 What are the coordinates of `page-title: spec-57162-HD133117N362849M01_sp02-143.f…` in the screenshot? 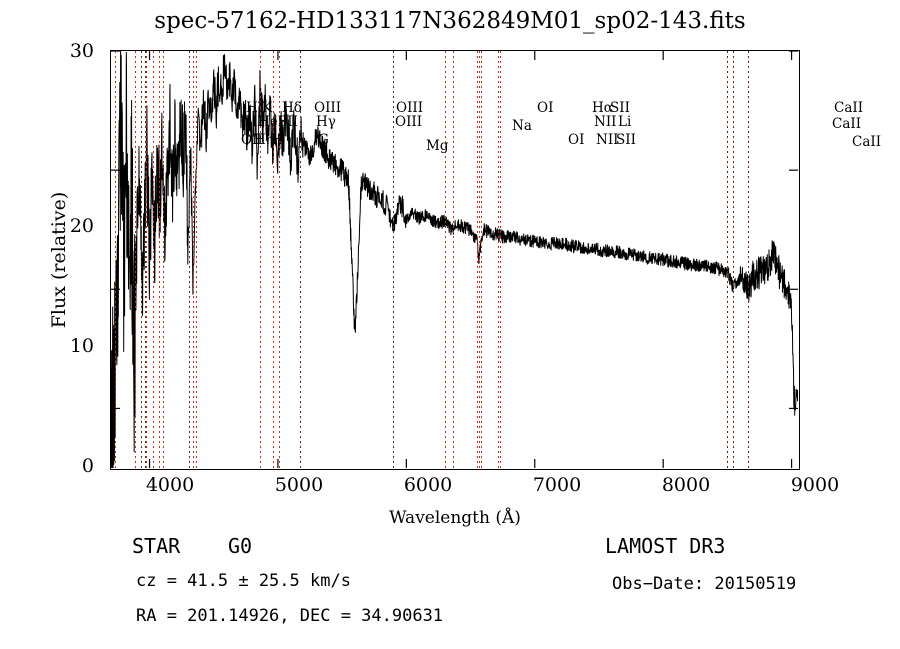 It's located at (450, 21).